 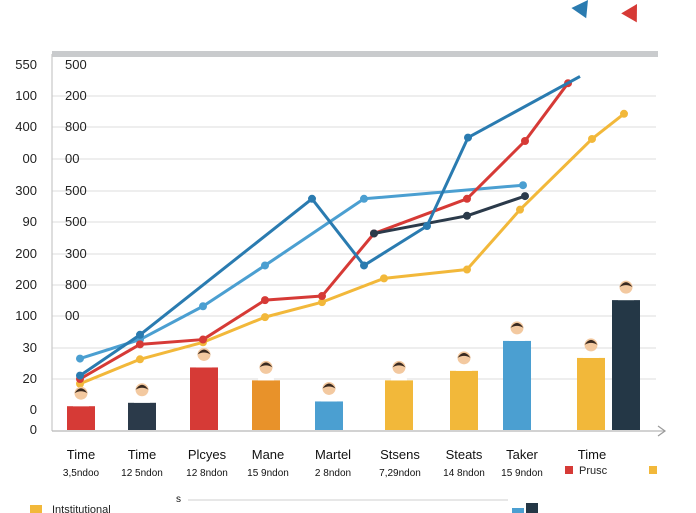 What do you see at coordinates (207, 473) in the screenshot?
I see `x-sublabel-2: 12 8ndon` at bounding box center [207, 473].